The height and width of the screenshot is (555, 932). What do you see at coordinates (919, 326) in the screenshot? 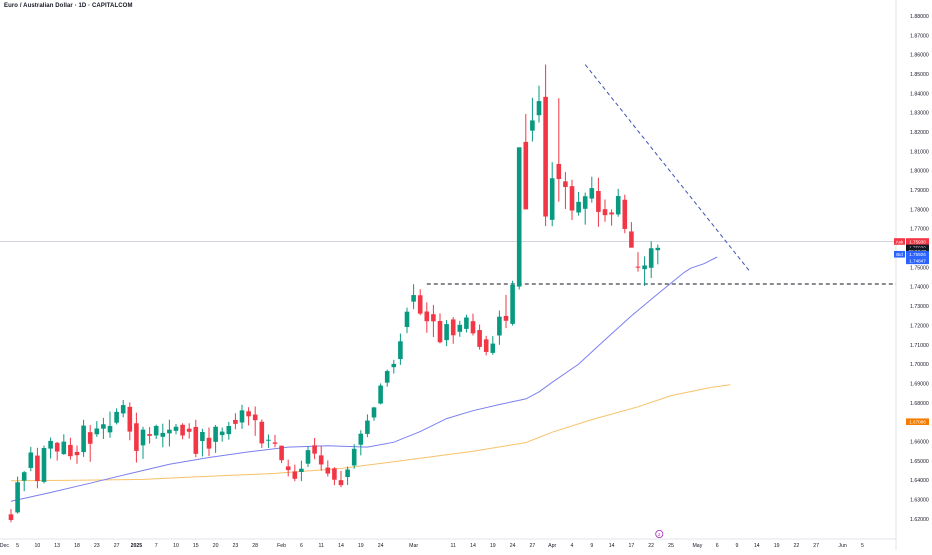
I see `y-tick-label: 1.72000` at bounding box center [919, 326].